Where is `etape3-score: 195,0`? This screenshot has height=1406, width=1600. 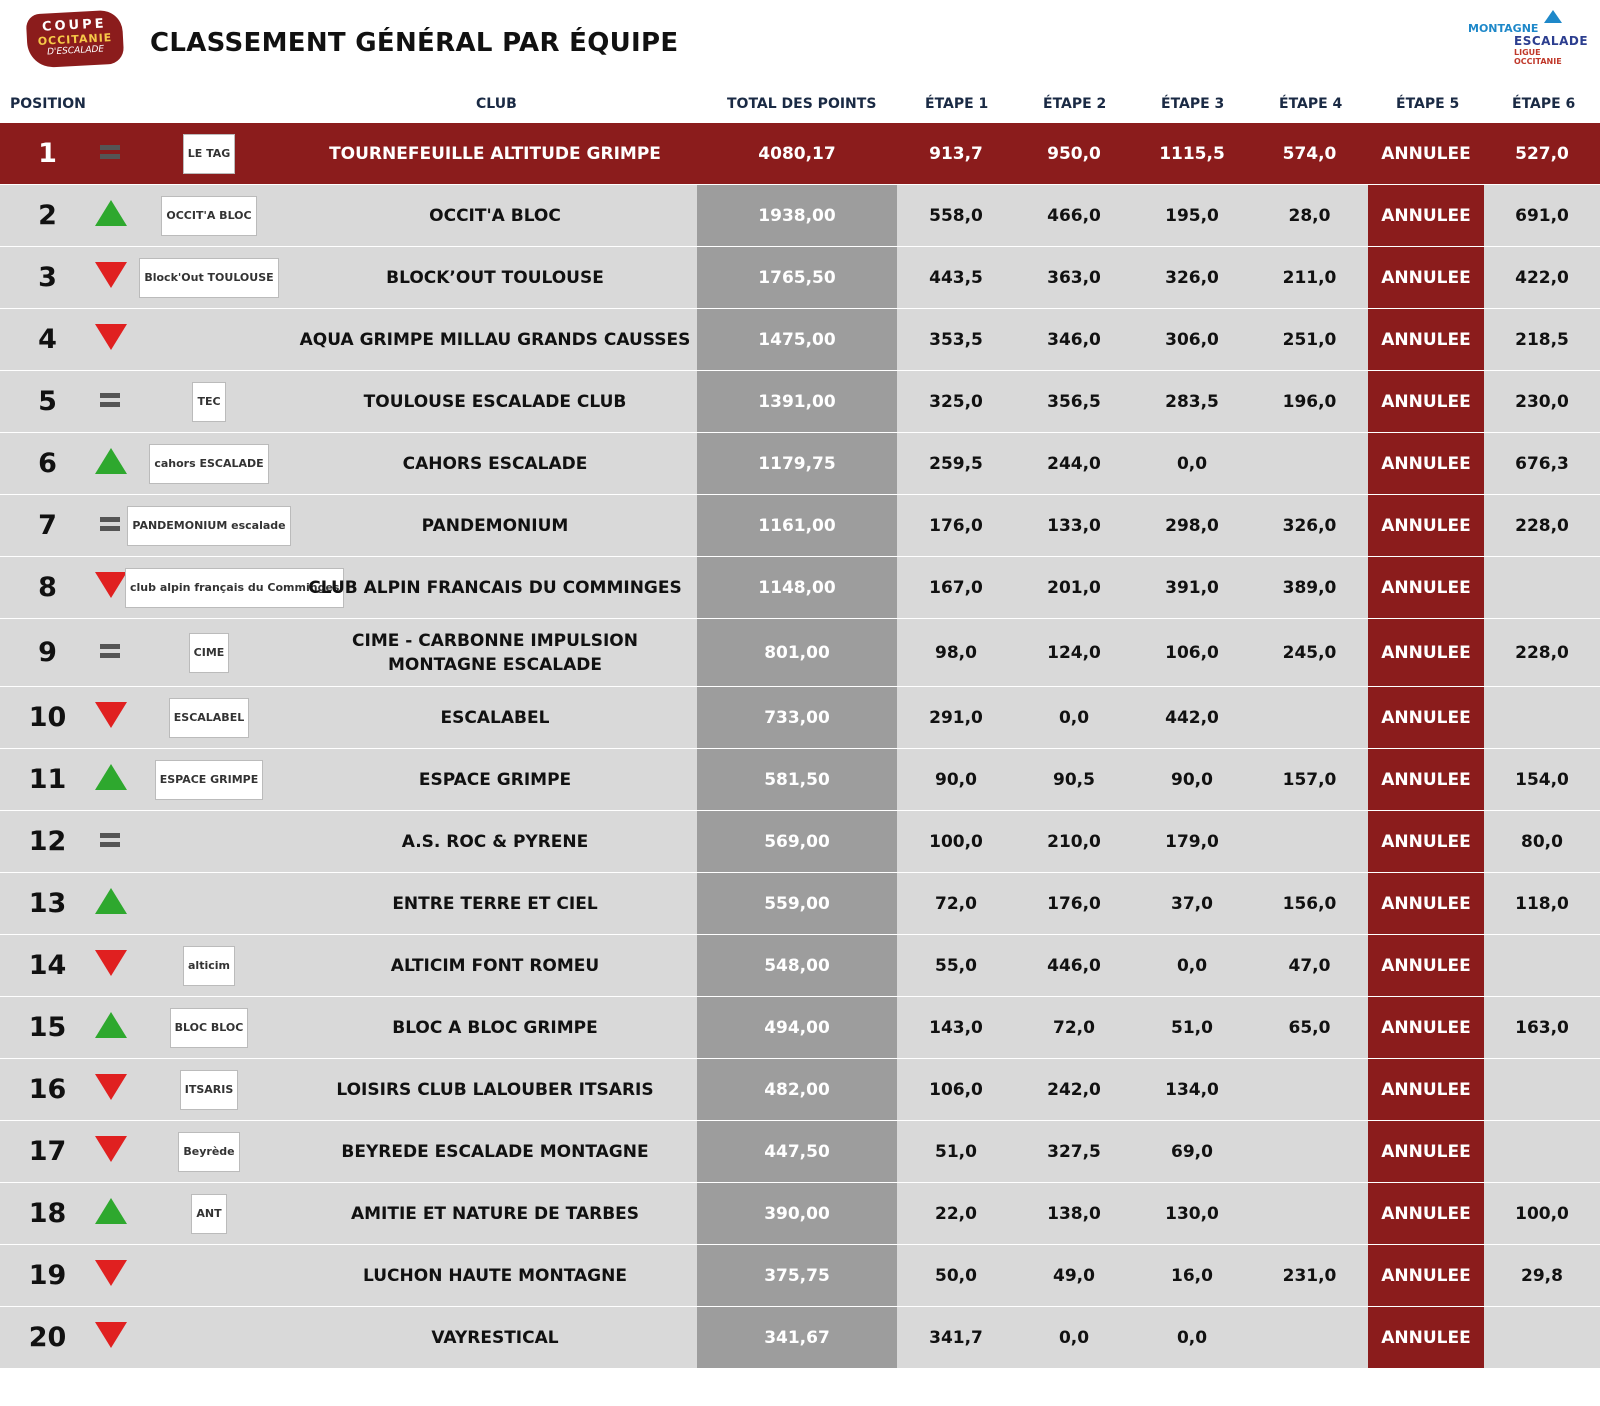
etape3-score: 195,0 is located at coordinates (1192, 215).